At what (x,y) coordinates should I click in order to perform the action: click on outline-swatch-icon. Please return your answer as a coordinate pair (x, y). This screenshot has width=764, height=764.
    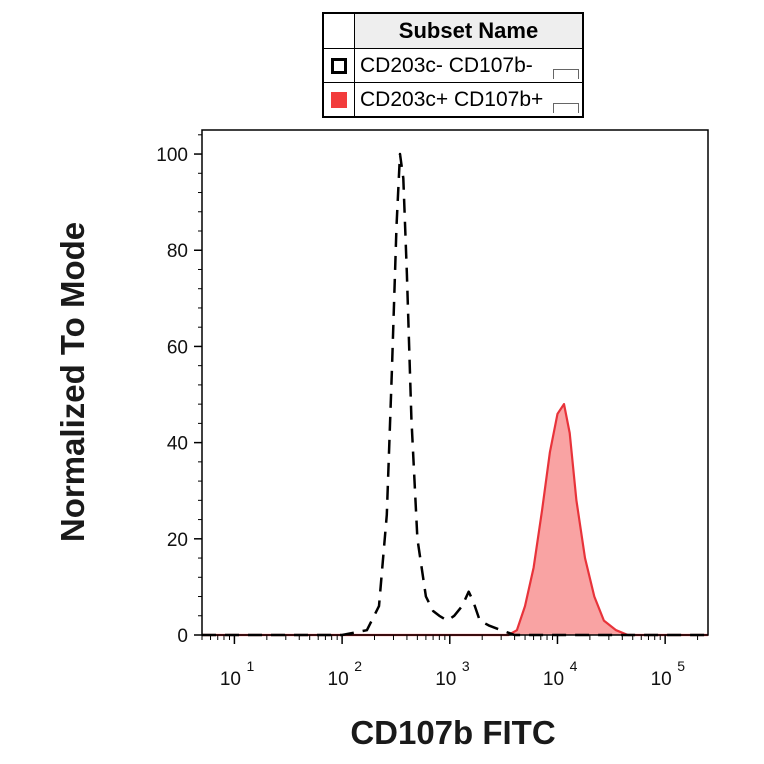
    Looking at the image, I should click on (339, 65).